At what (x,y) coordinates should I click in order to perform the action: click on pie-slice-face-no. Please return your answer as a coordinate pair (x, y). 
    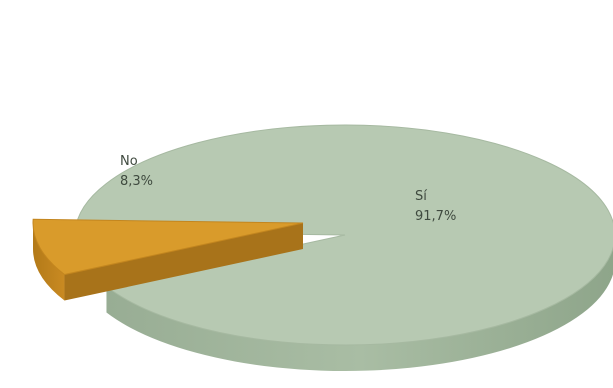
    Looking at the image, I should click on (183, 262).